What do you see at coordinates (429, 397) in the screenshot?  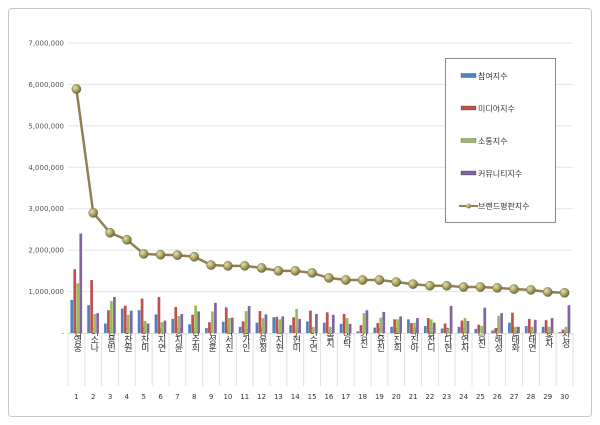 I see `rank-label: 22` at bounding box center [429, 397].